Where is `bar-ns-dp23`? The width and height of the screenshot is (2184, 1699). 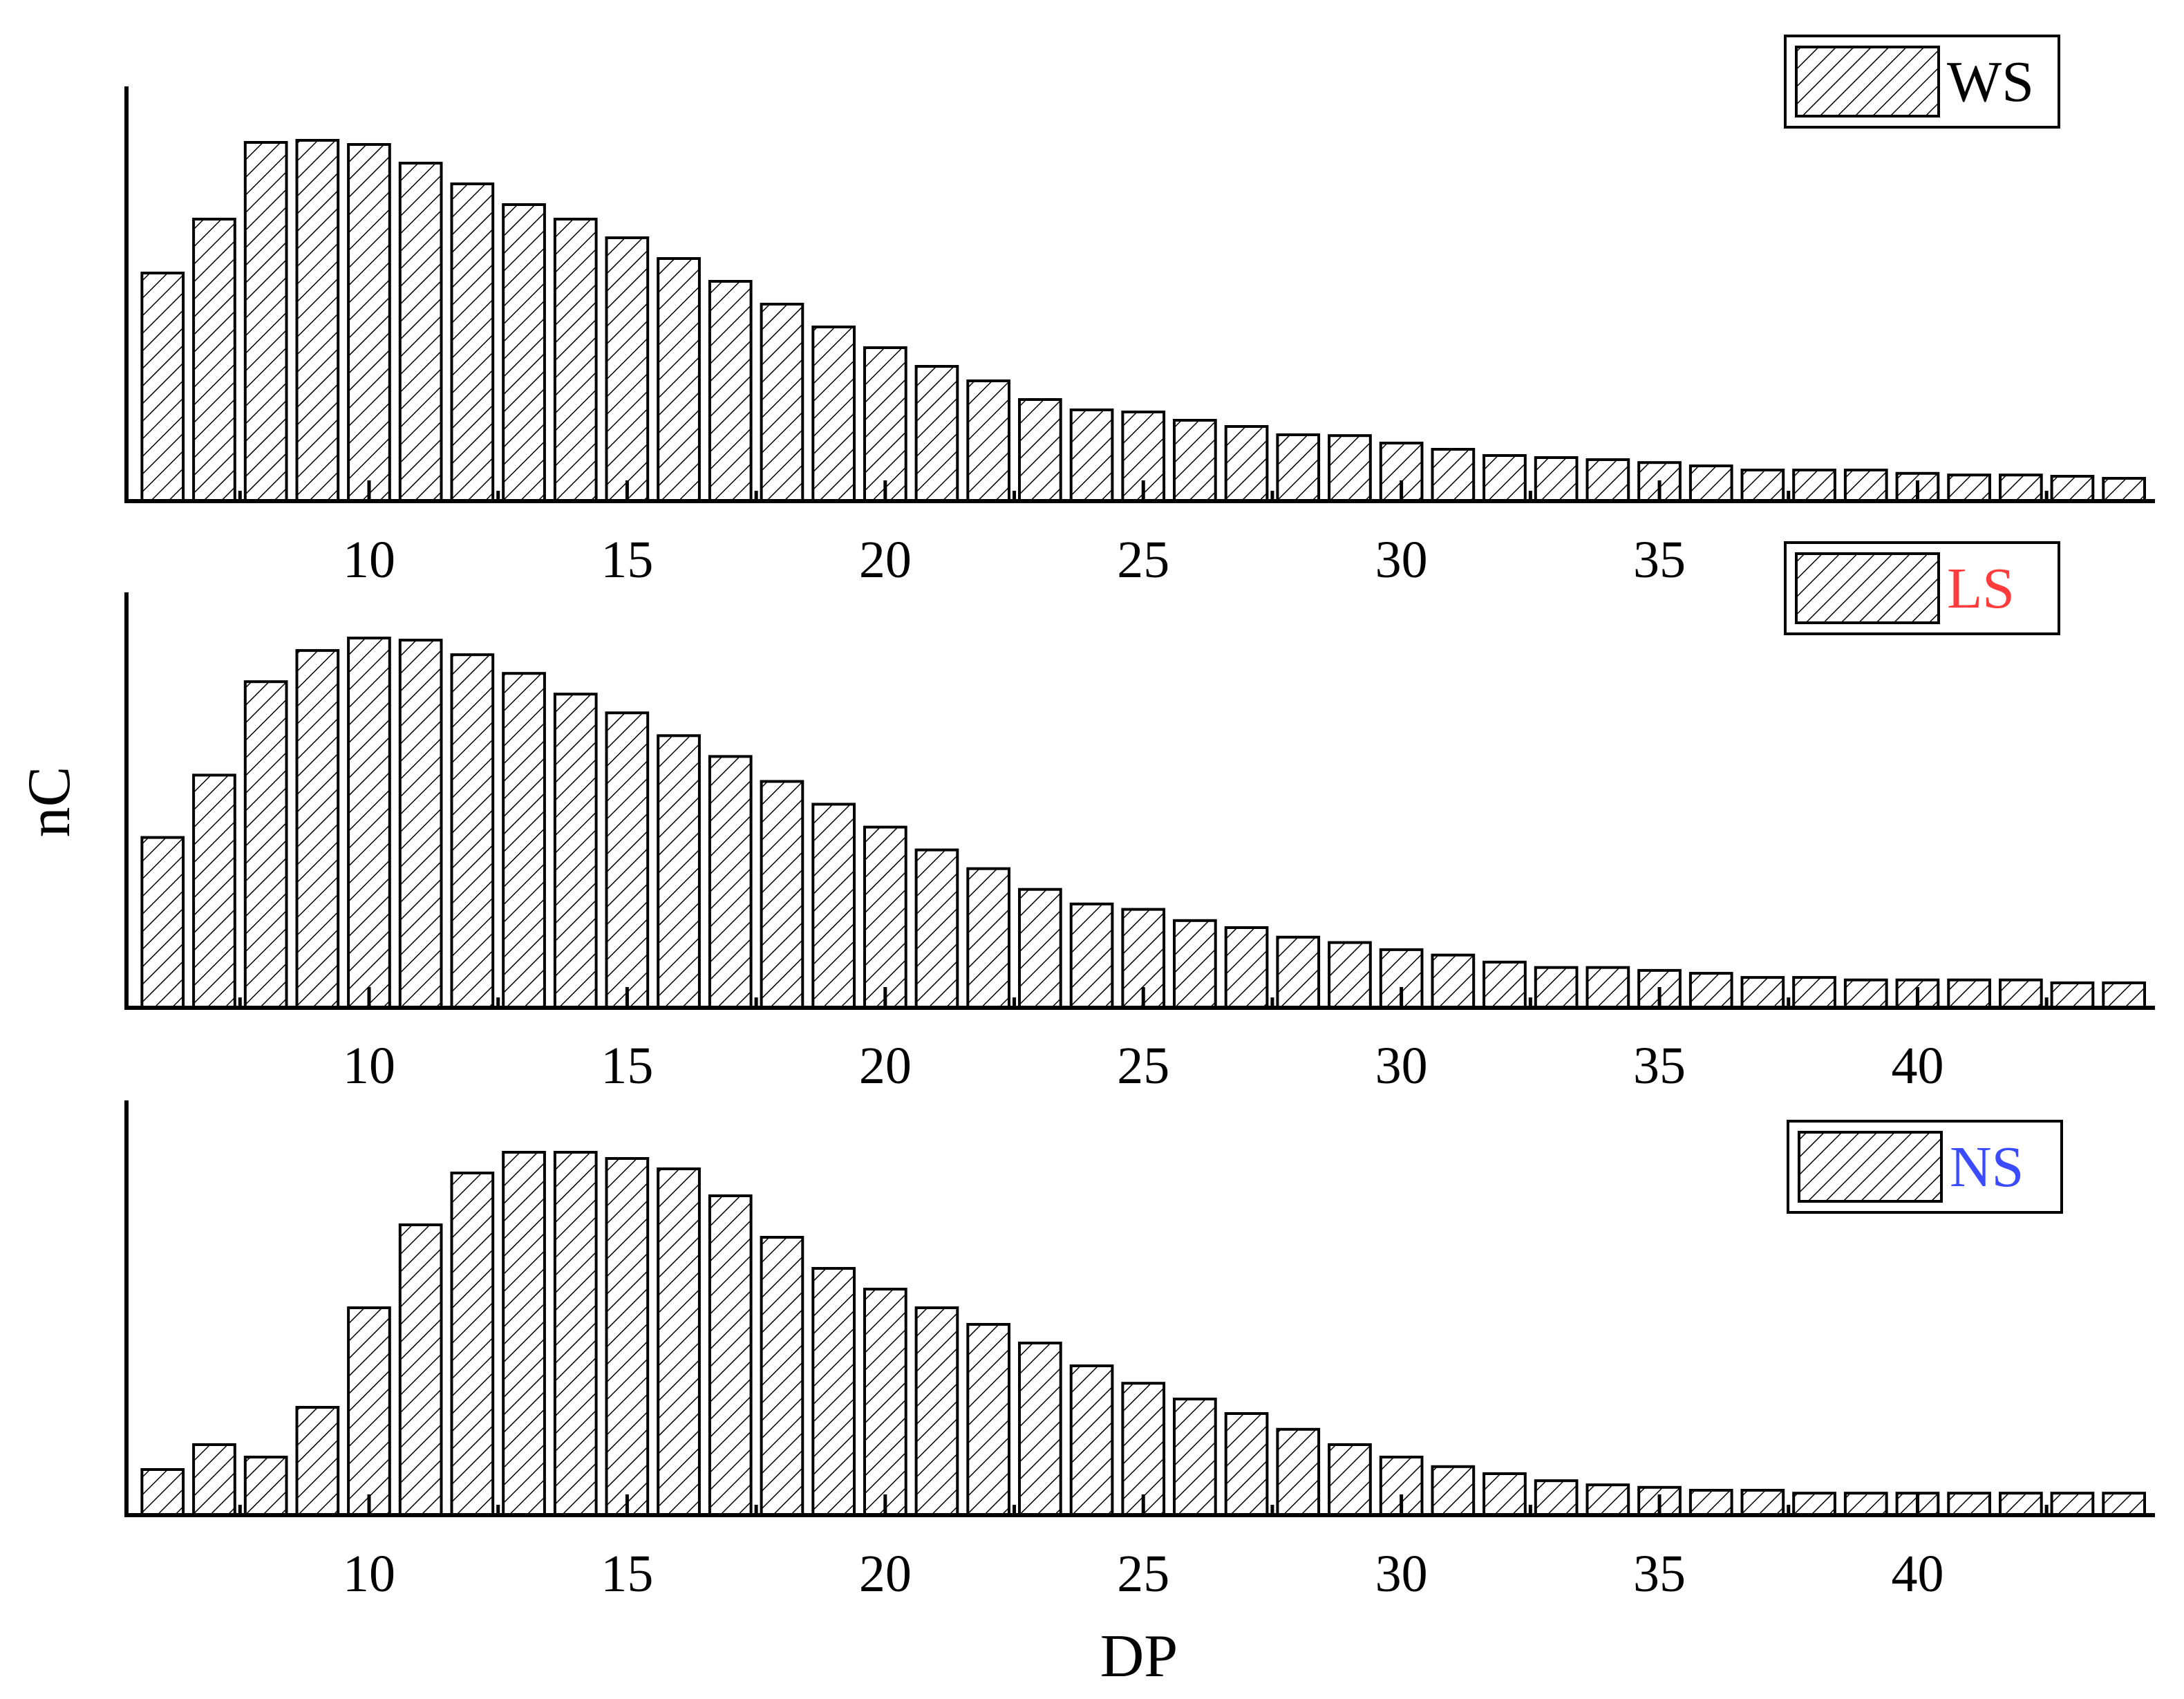 bar-ns-dp23 is located at coordinates (1040, 1429).